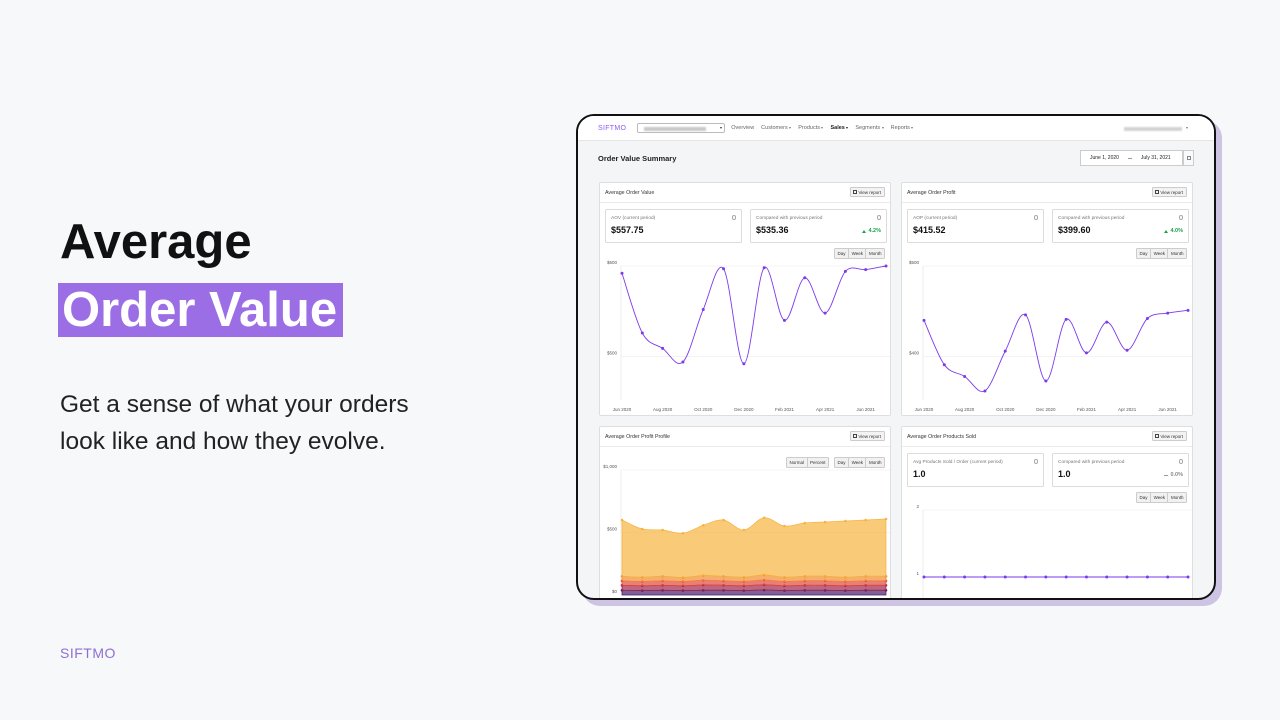 This screenshot has height=720, width=1280. Describe the element at coordinates (721, 128) in the screenshot. I see `select-caret` at that location.